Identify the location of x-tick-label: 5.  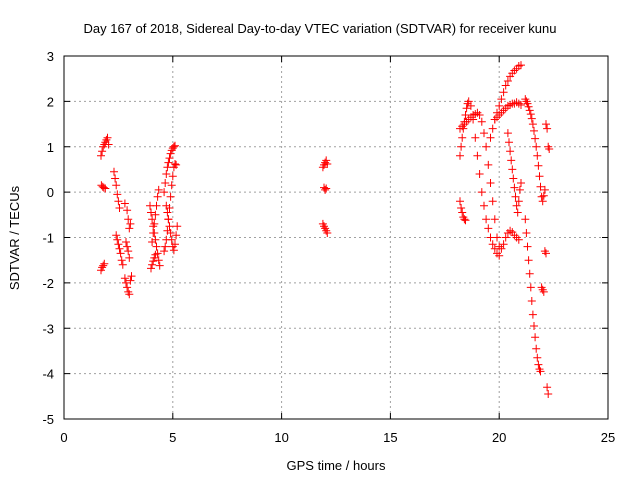
(172, 437).